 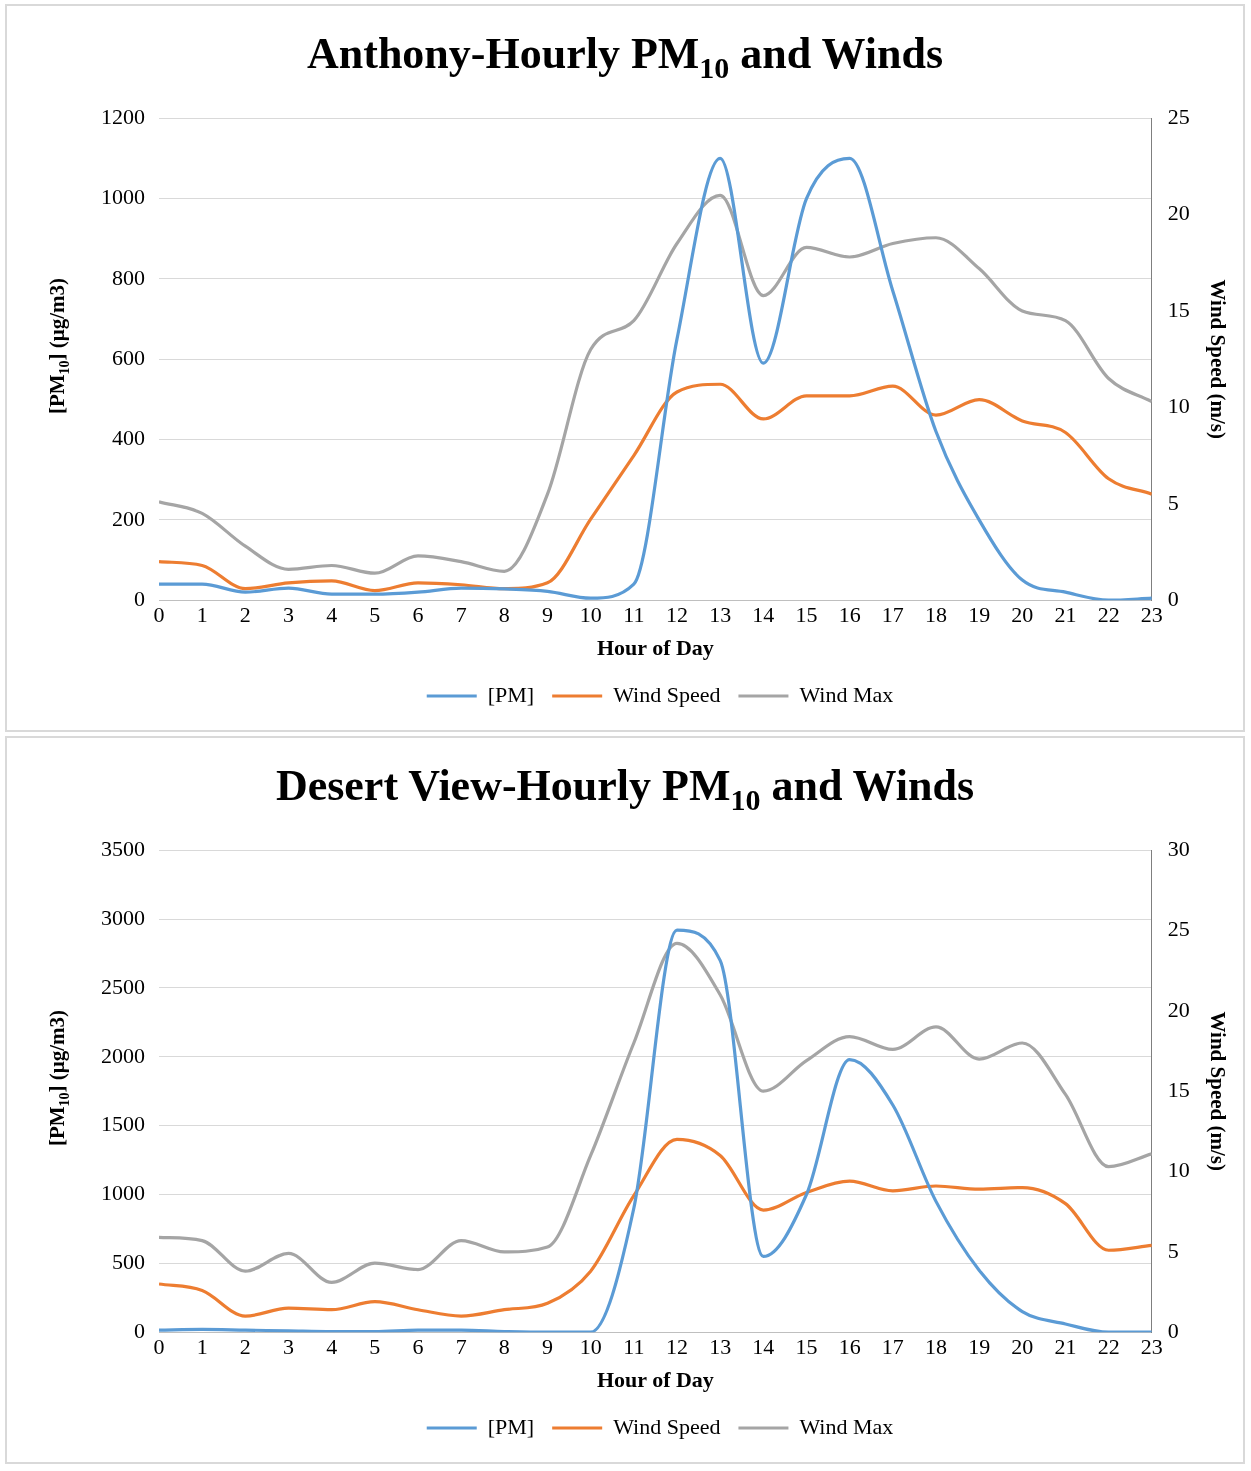 I want to click on y-tick-label: 500, so click(x=128, y=1262).